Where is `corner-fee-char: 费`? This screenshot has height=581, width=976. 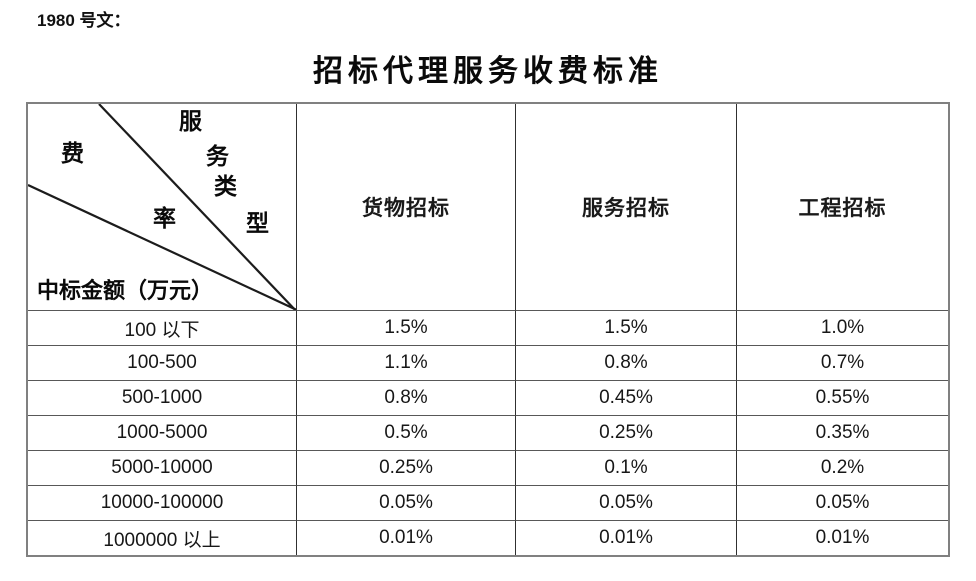
corner-fee-char: 费 is located at coordinates (72, 153).